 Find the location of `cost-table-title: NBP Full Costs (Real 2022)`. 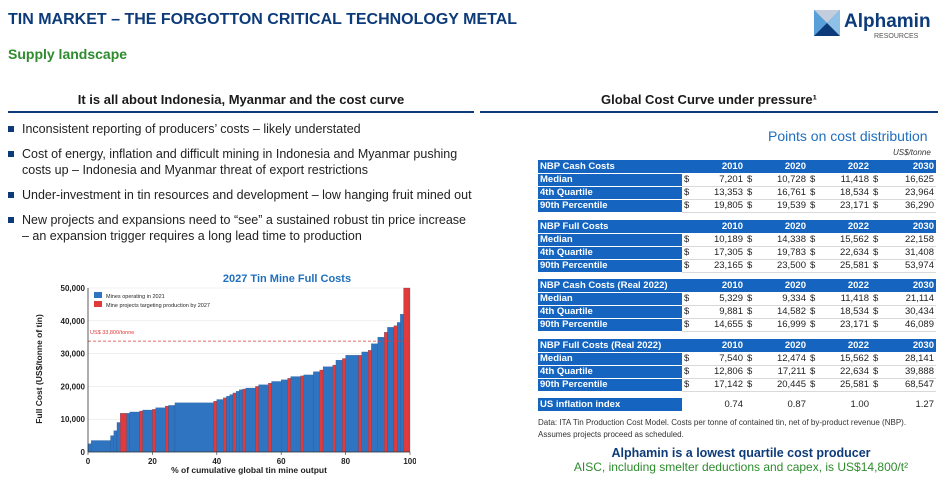

cost-table-title: NBP Full Costs (Real 2022) is located at coordinates (610, 346).